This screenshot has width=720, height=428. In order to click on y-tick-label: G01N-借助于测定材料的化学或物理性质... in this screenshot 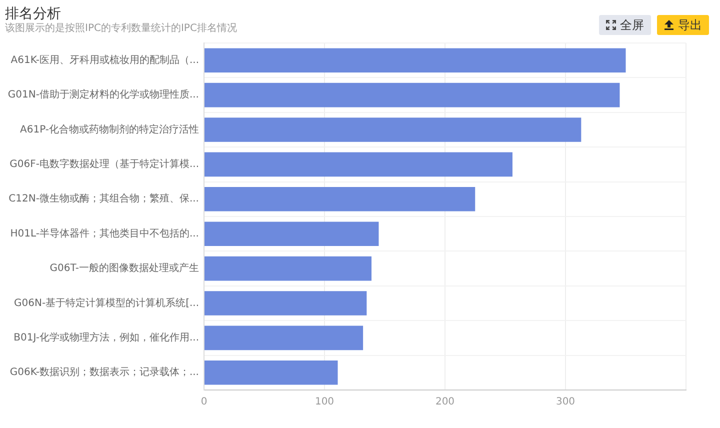, I will do `click(103, 94)`.